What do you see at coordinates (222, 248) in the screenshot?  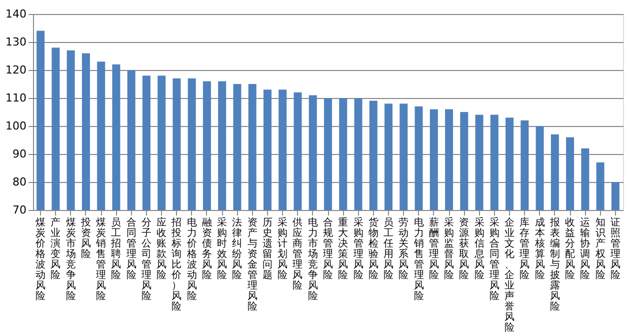 I see `x-tick-label: 采购时效风险` at bounding box center [222, 248].